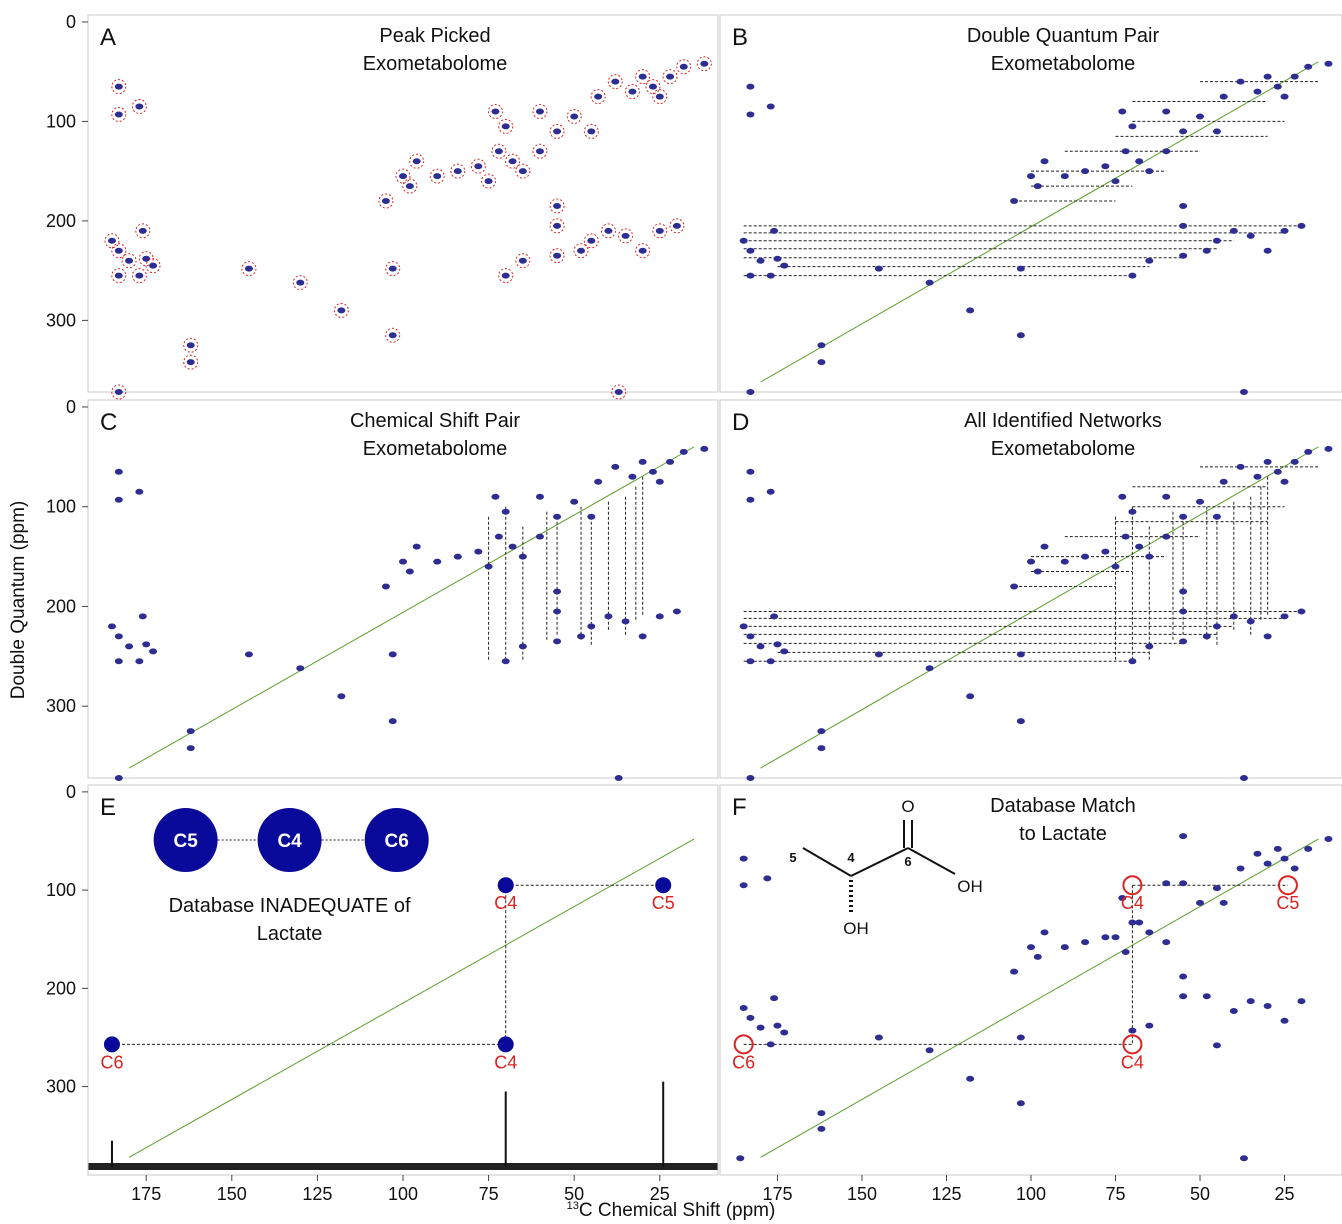 The height and width of the screenshot is (1224, 1342). Describe the element at coordinates (677, 1210) in the screenshot. I see `x-axis-label-text: C Chemical Shift (ppm)` at that location.